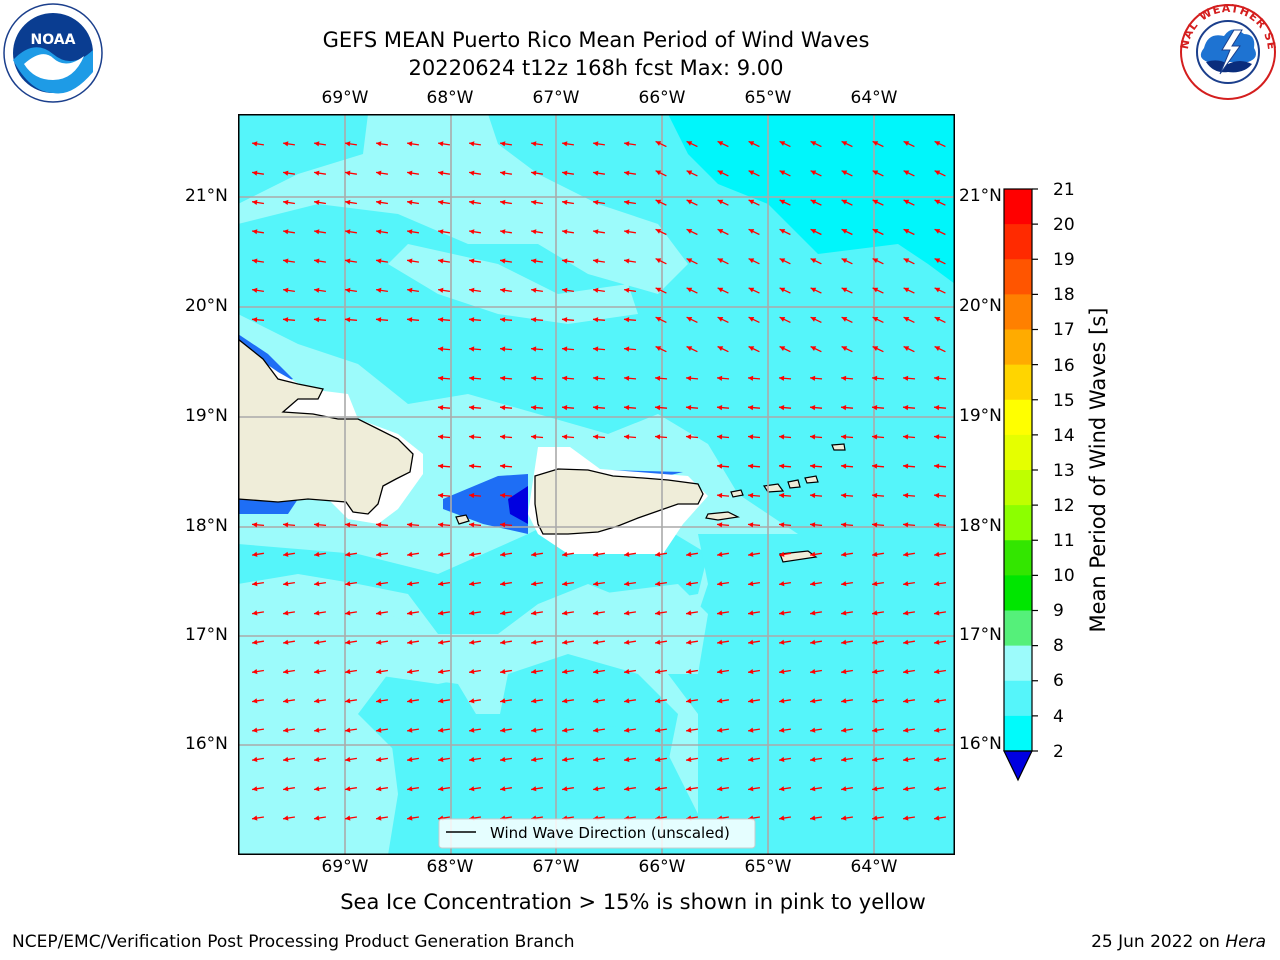 This screenshot has height=960, width=1280. What do you see at coordinates (1064, 225) in the screenshot?
I see `colorbar-tick: 20` at bounding box center [1064, 225].